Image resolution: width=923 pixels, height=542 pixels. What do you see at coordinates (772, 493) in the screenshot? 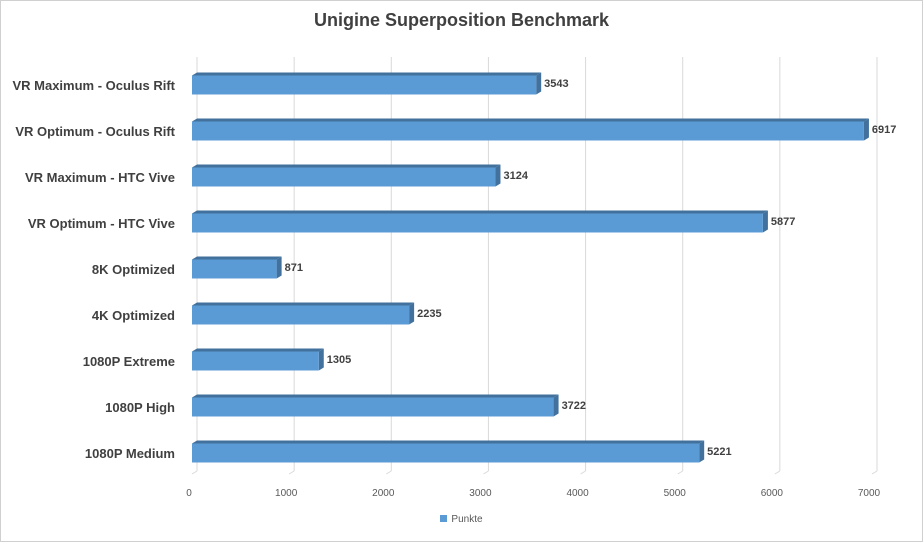
I see `x-tick-label: 6000` at bounding box center [772, 493].